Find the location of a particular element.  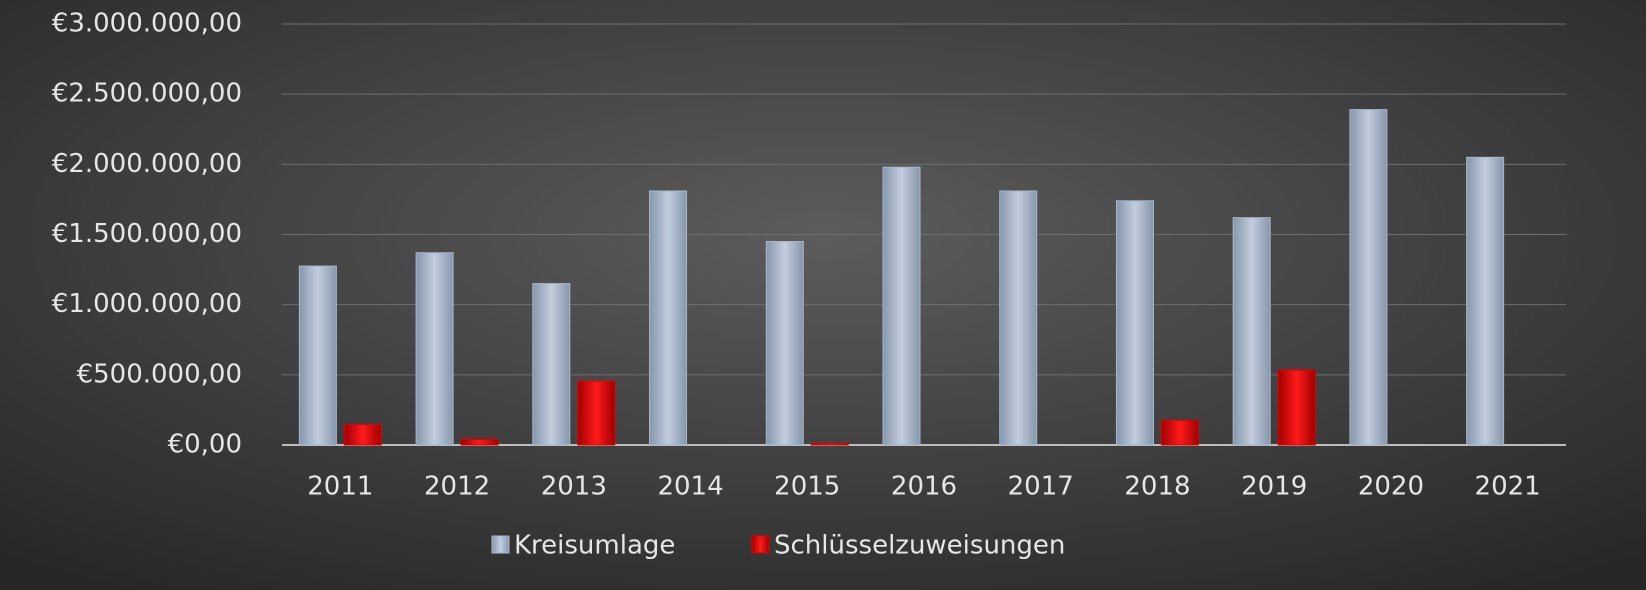

y-tick-label: €3.000.000,00 is located at coordinates (147, 24).